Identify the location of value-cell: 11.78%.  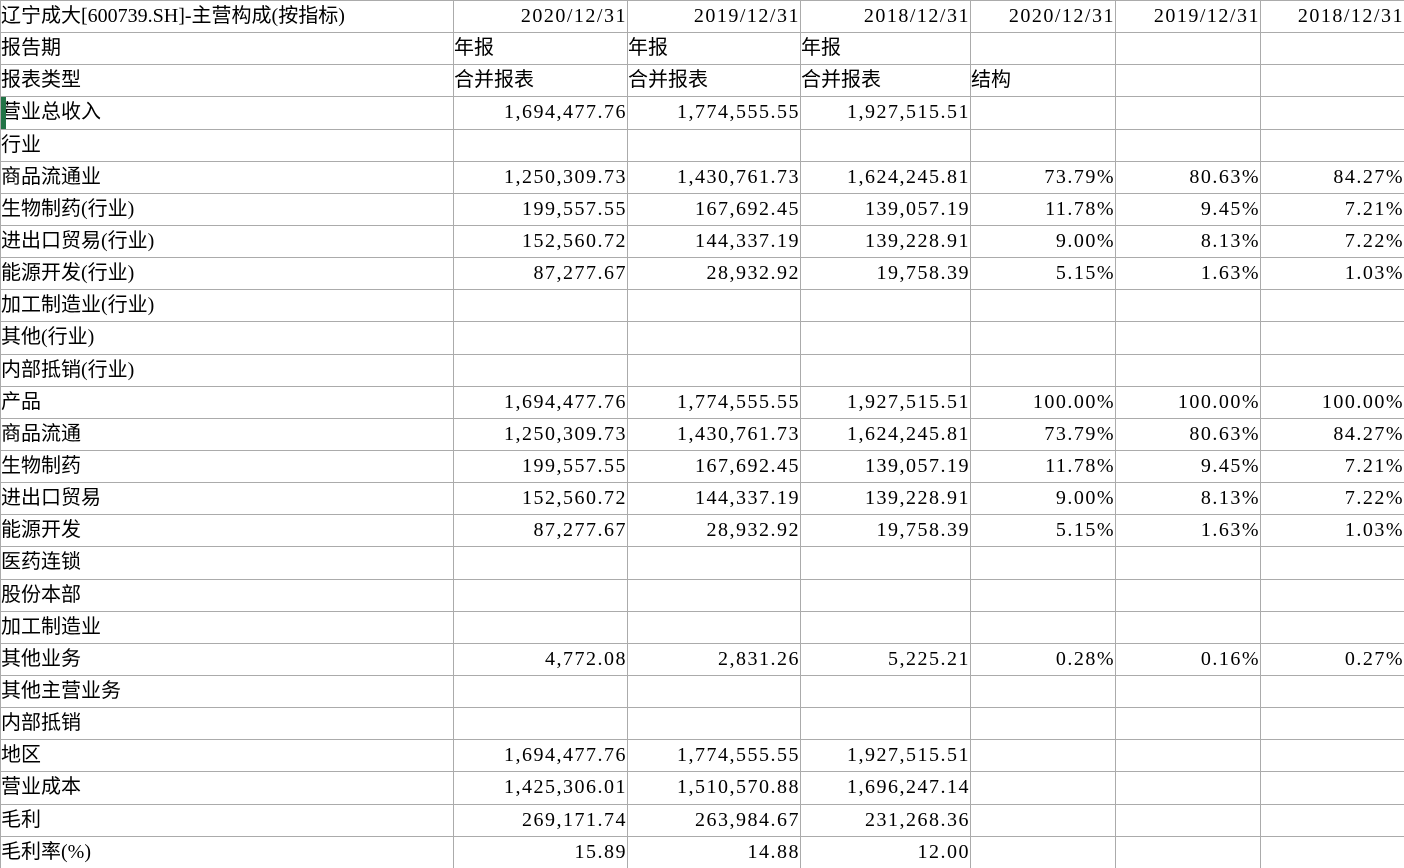
(1043, 466).